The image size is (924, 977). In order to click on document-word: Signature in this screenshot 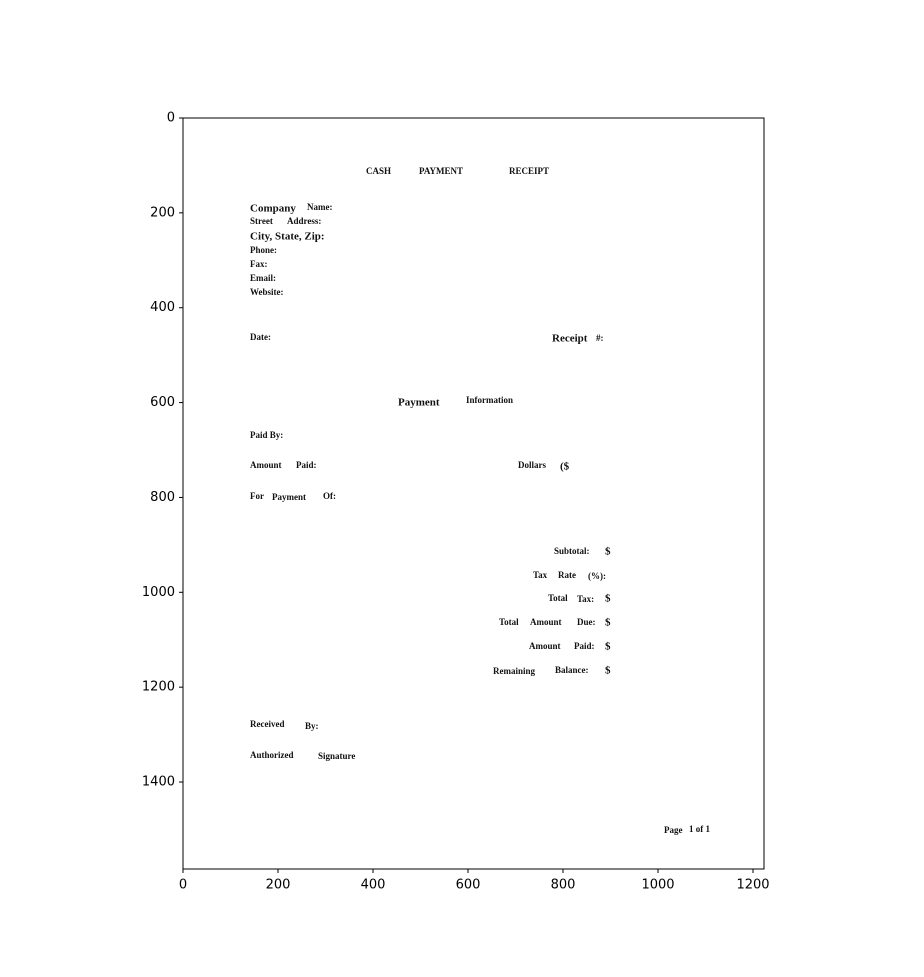, I will do `click(336, 756)`.